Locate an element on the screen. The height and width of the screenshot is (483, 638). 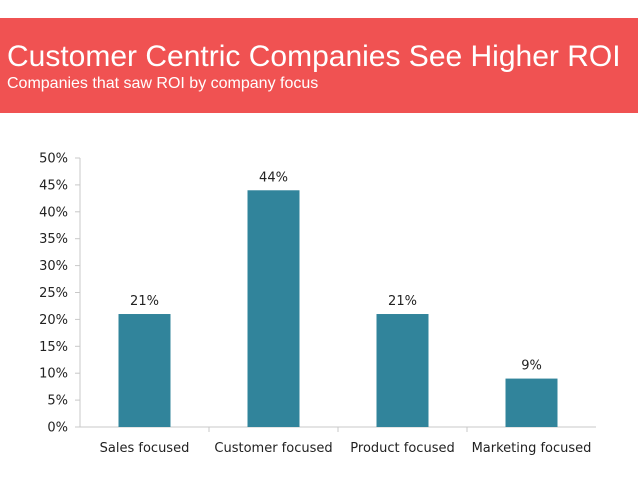
y-tick-label: 30% is located at coordinates (53, 266).